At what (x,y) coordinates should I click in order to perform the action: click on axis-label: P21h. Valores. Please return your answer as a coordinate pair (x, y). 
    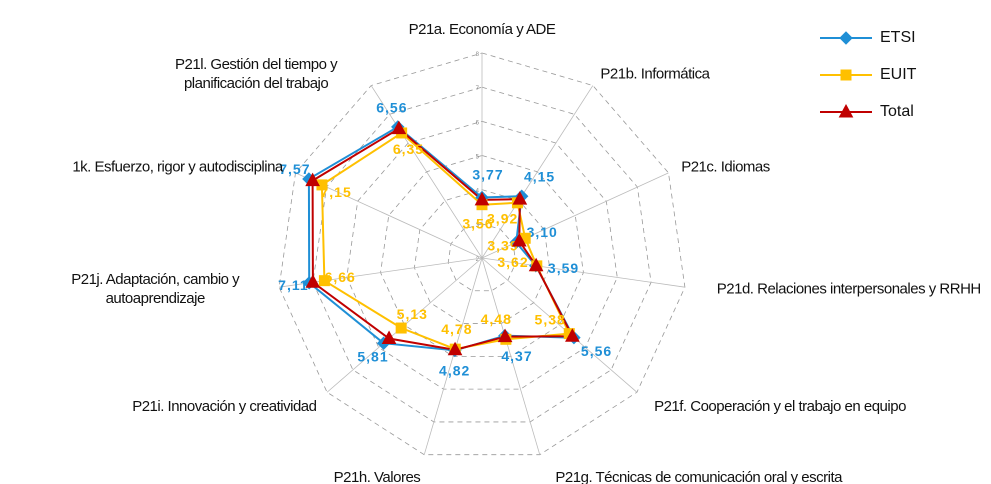
    Looking at the image, I should click on (377, 476).